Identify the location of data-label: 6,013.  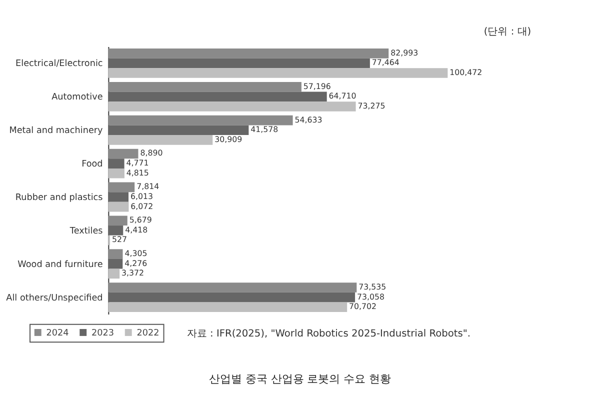
(141, 196).